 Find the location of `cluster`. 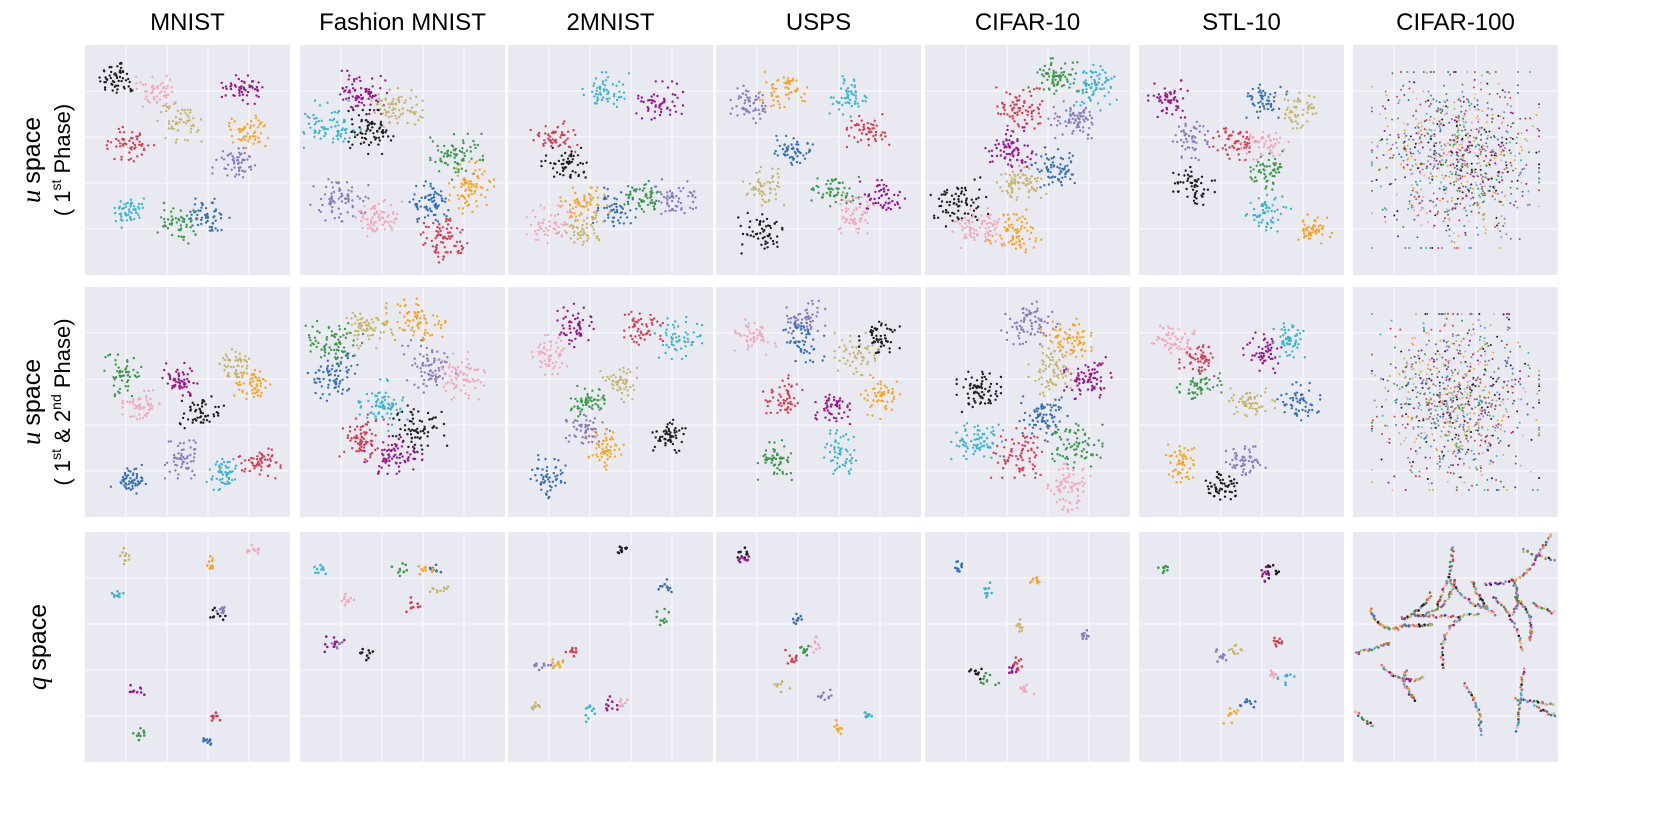

cluster is located at coordinates (429, 201).